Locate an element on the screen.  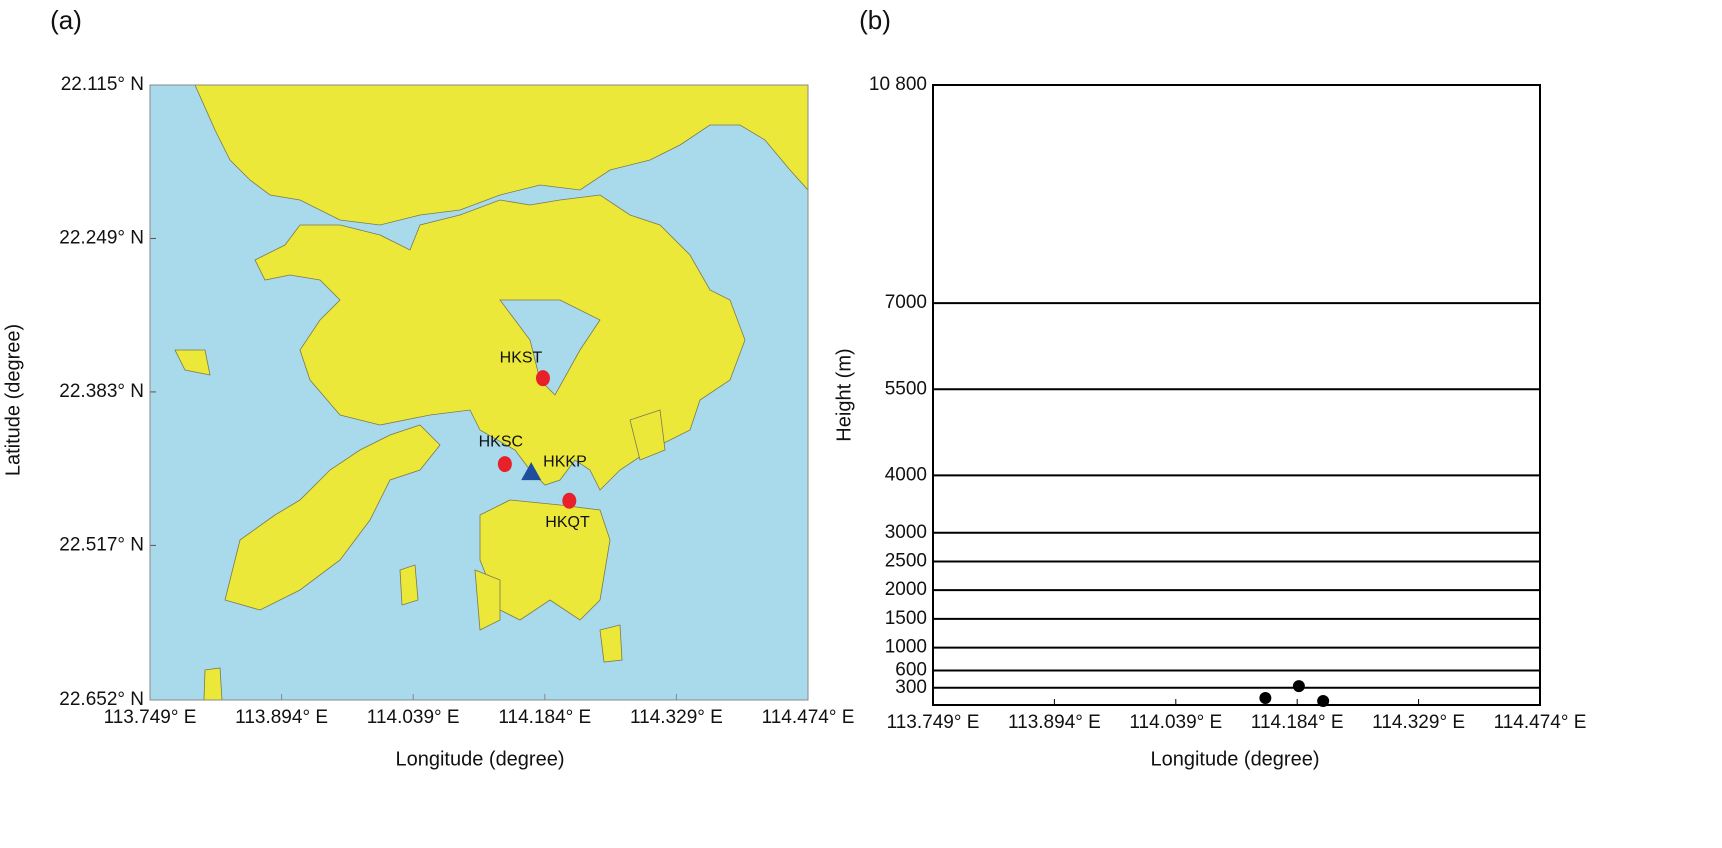
y-tick-label: 22.652° N is located at coordinates (101, 699).